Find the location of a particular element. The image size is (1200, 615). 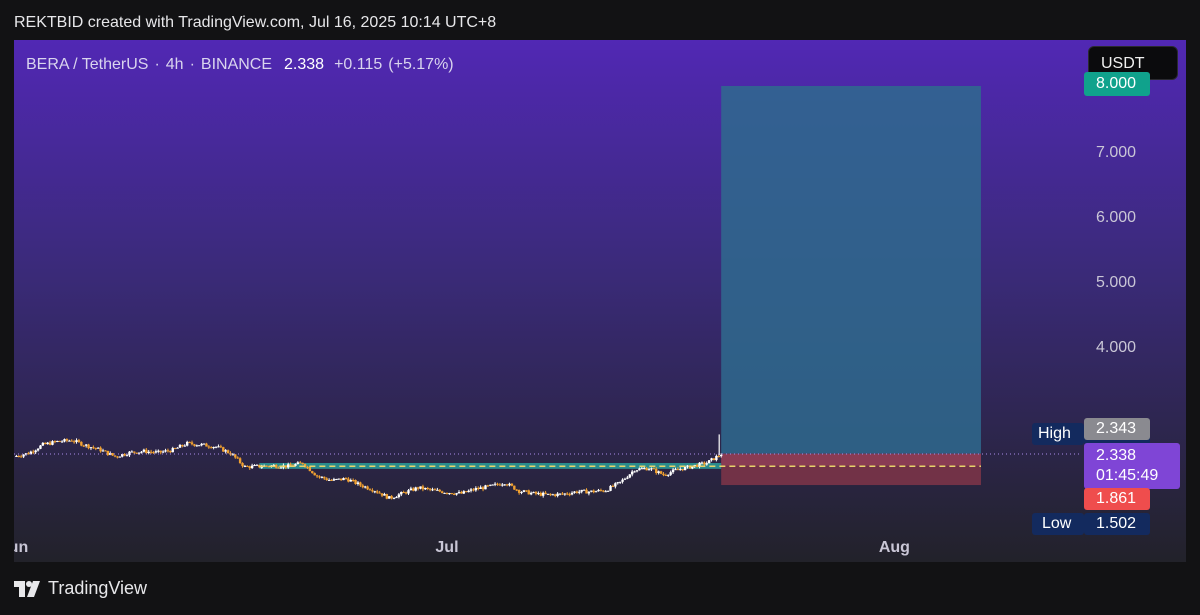

symbol-exchange: BINANCE is located at coordinates (236, 64).